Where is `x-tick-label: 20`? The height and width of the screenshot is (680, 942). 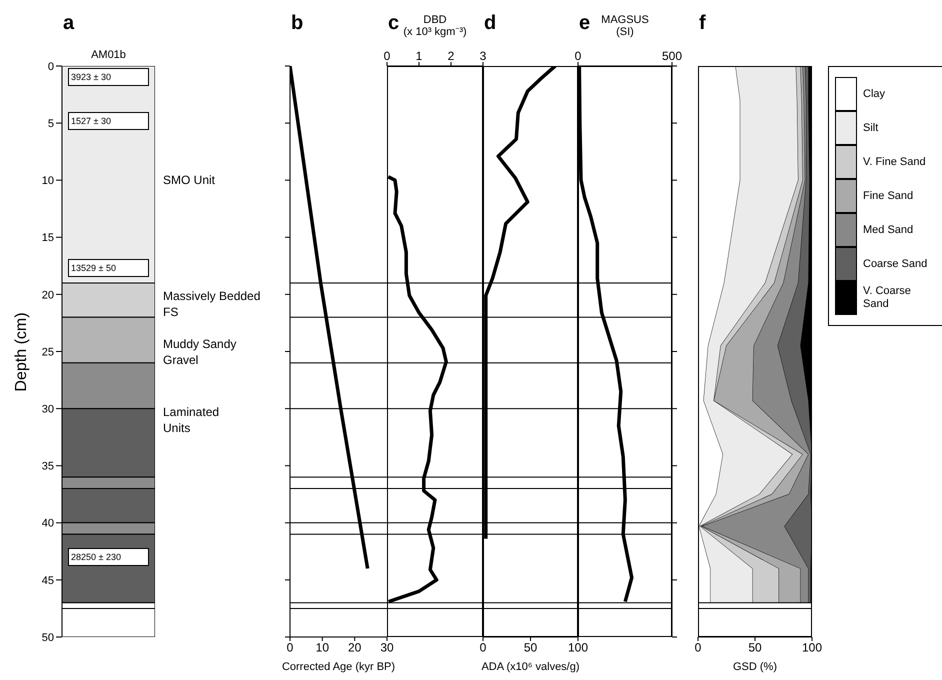 x-tick-label: 20 is located at coordinates (355, 647).